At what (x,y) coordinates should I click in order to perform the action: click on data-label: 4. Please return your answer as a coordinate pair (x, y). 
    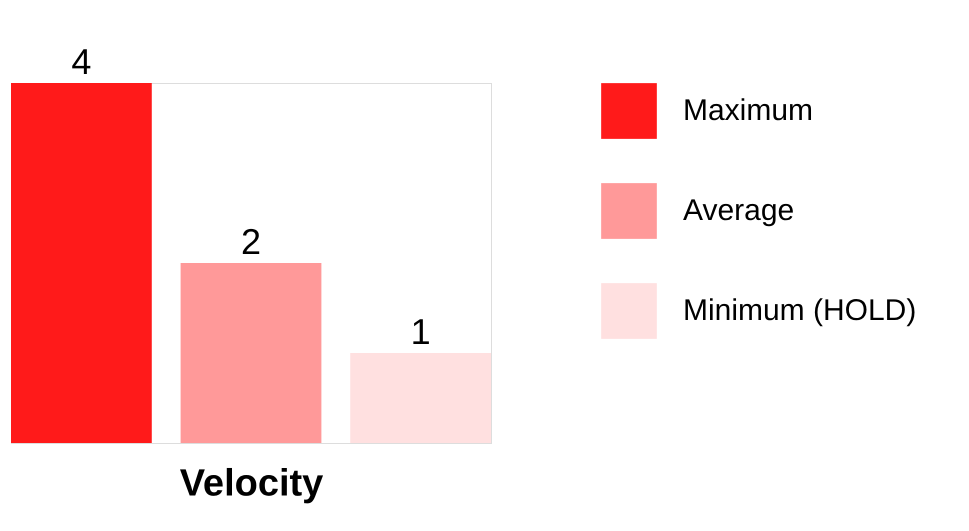
    Looking at the image, I should click on (81, 61).